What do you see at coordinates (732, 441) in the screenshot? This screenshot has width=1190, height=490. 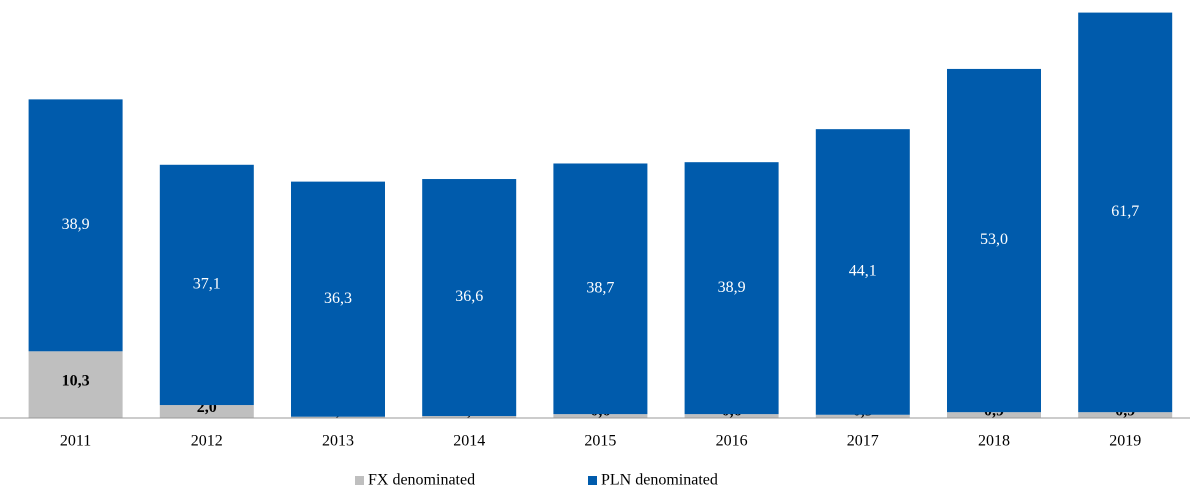 I see `x-tick-label: 2016` at bounding box center [732, 441].